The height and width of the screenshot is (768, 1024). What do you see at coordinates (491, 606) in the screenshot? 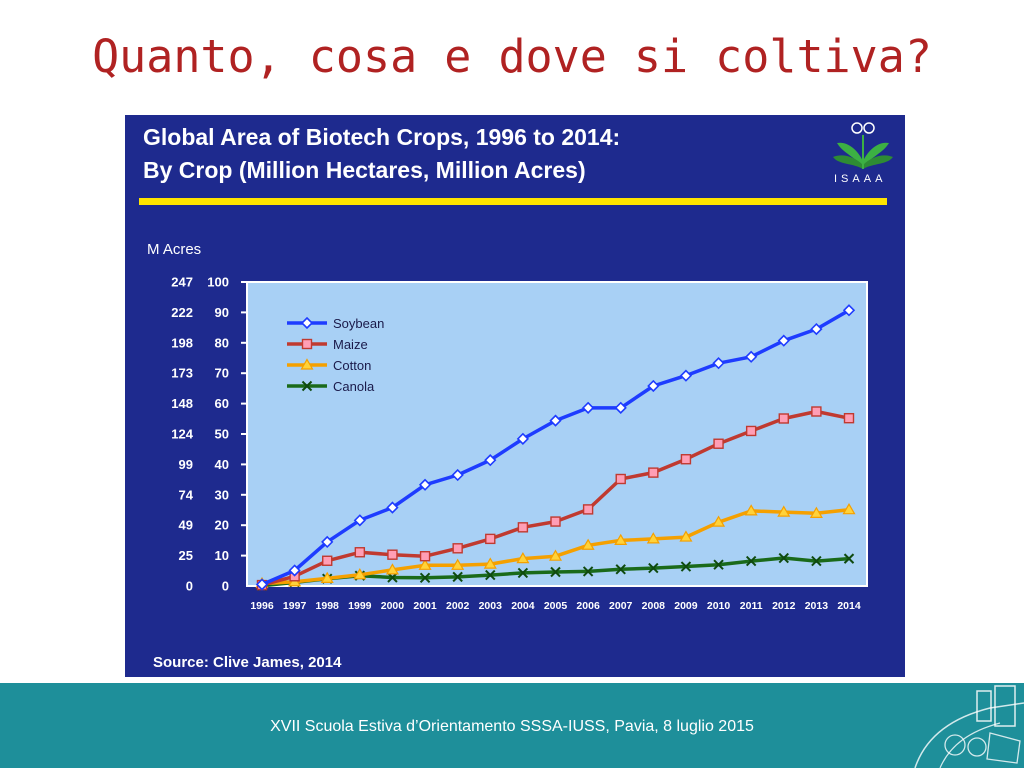
I see `x-tick-label: 2003` at bounding box center [491, 606].